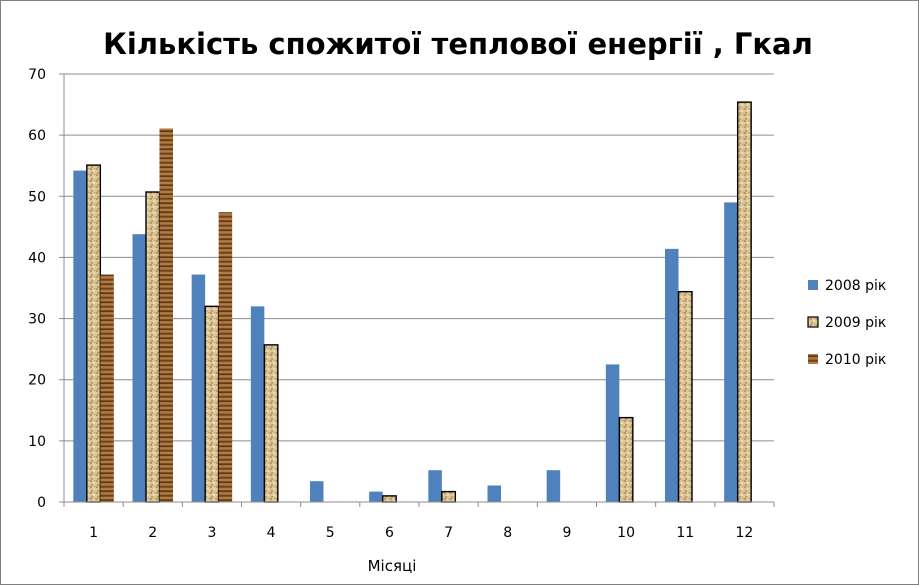 This screenshot has width=919, height=585. Describe the element at coordinates (566, 533) in the screenshot. I see `x-tick-label: 9` at that location.